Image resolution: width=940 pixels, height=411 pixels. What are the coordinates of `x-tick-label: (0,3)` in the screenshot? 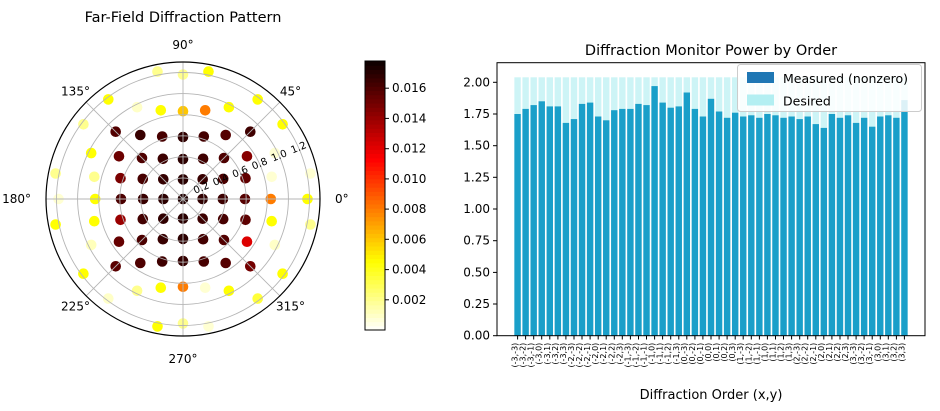 It's located at (732, 352).